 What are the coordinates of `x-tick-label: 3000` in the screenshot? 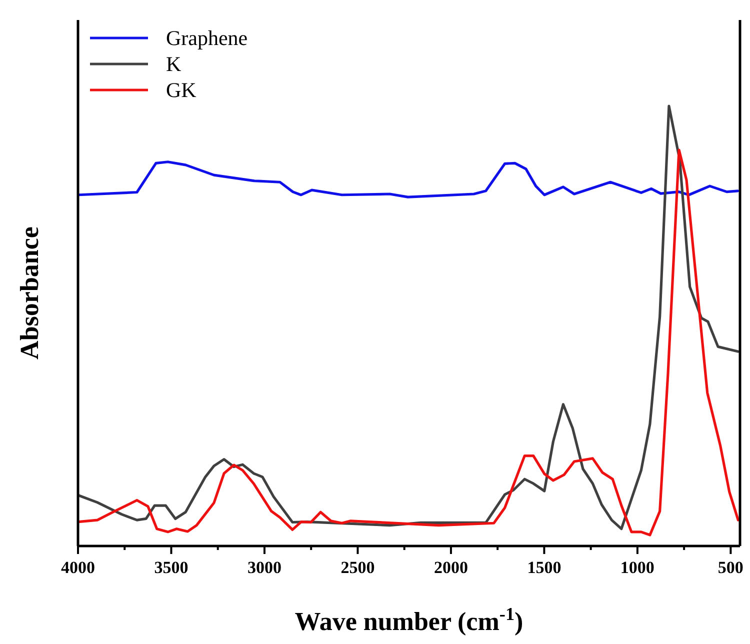 It's located at (264, 567).